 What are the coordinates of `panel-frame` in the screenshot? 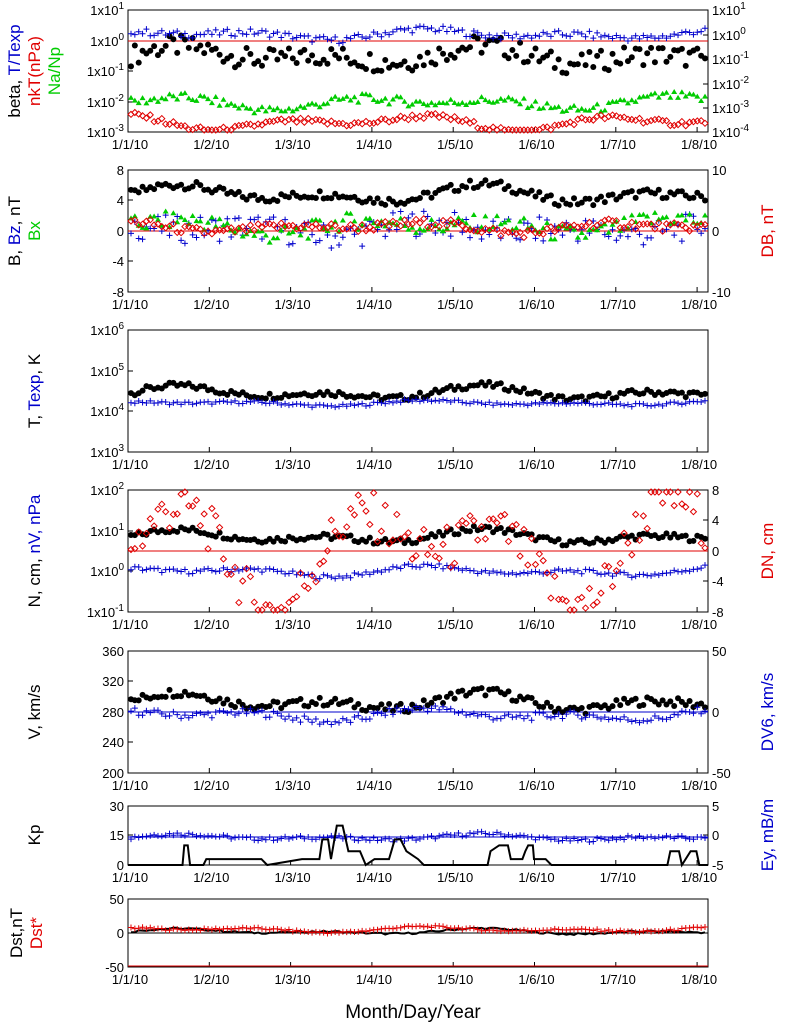 It's located at (418, 71).